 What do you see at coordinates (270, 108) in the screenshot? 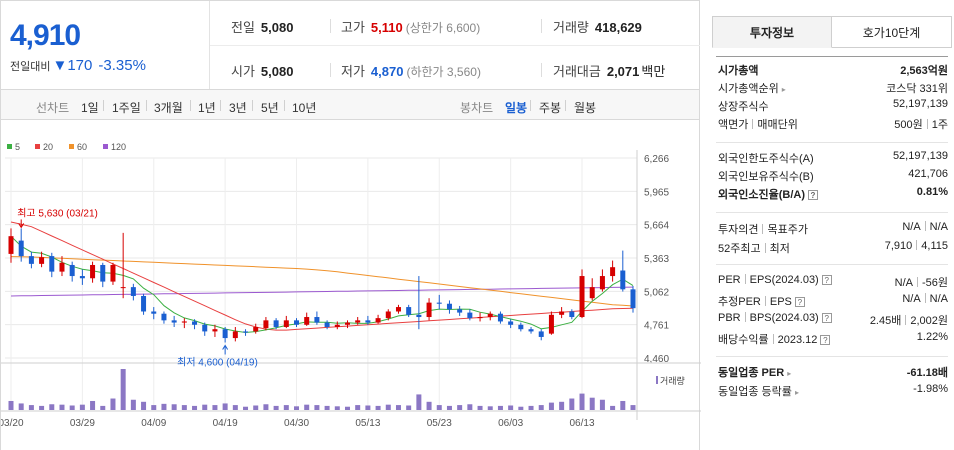
I see `period-5y: 5년` at bounding box center [270, 108].